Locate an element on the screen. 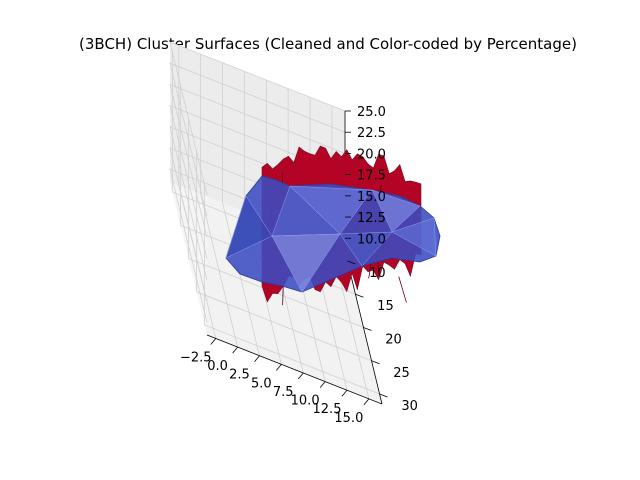  z-tick-label: 17.5 is located at coordinates (371, 176).